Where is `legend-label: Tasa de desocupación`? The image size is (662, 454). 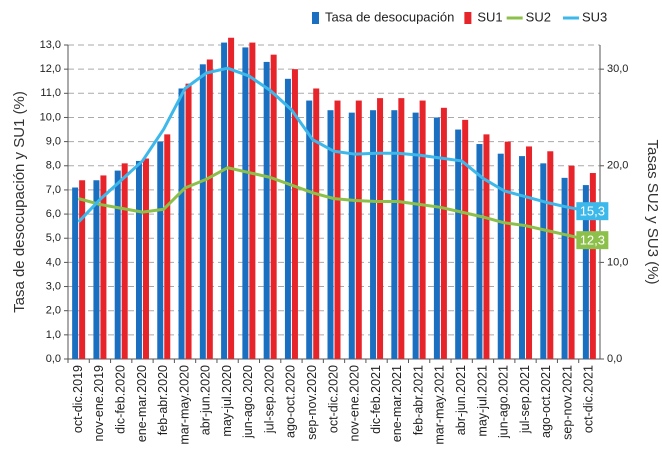
legend-label: Tasa de desocupación is located at coordinates (389, 16).